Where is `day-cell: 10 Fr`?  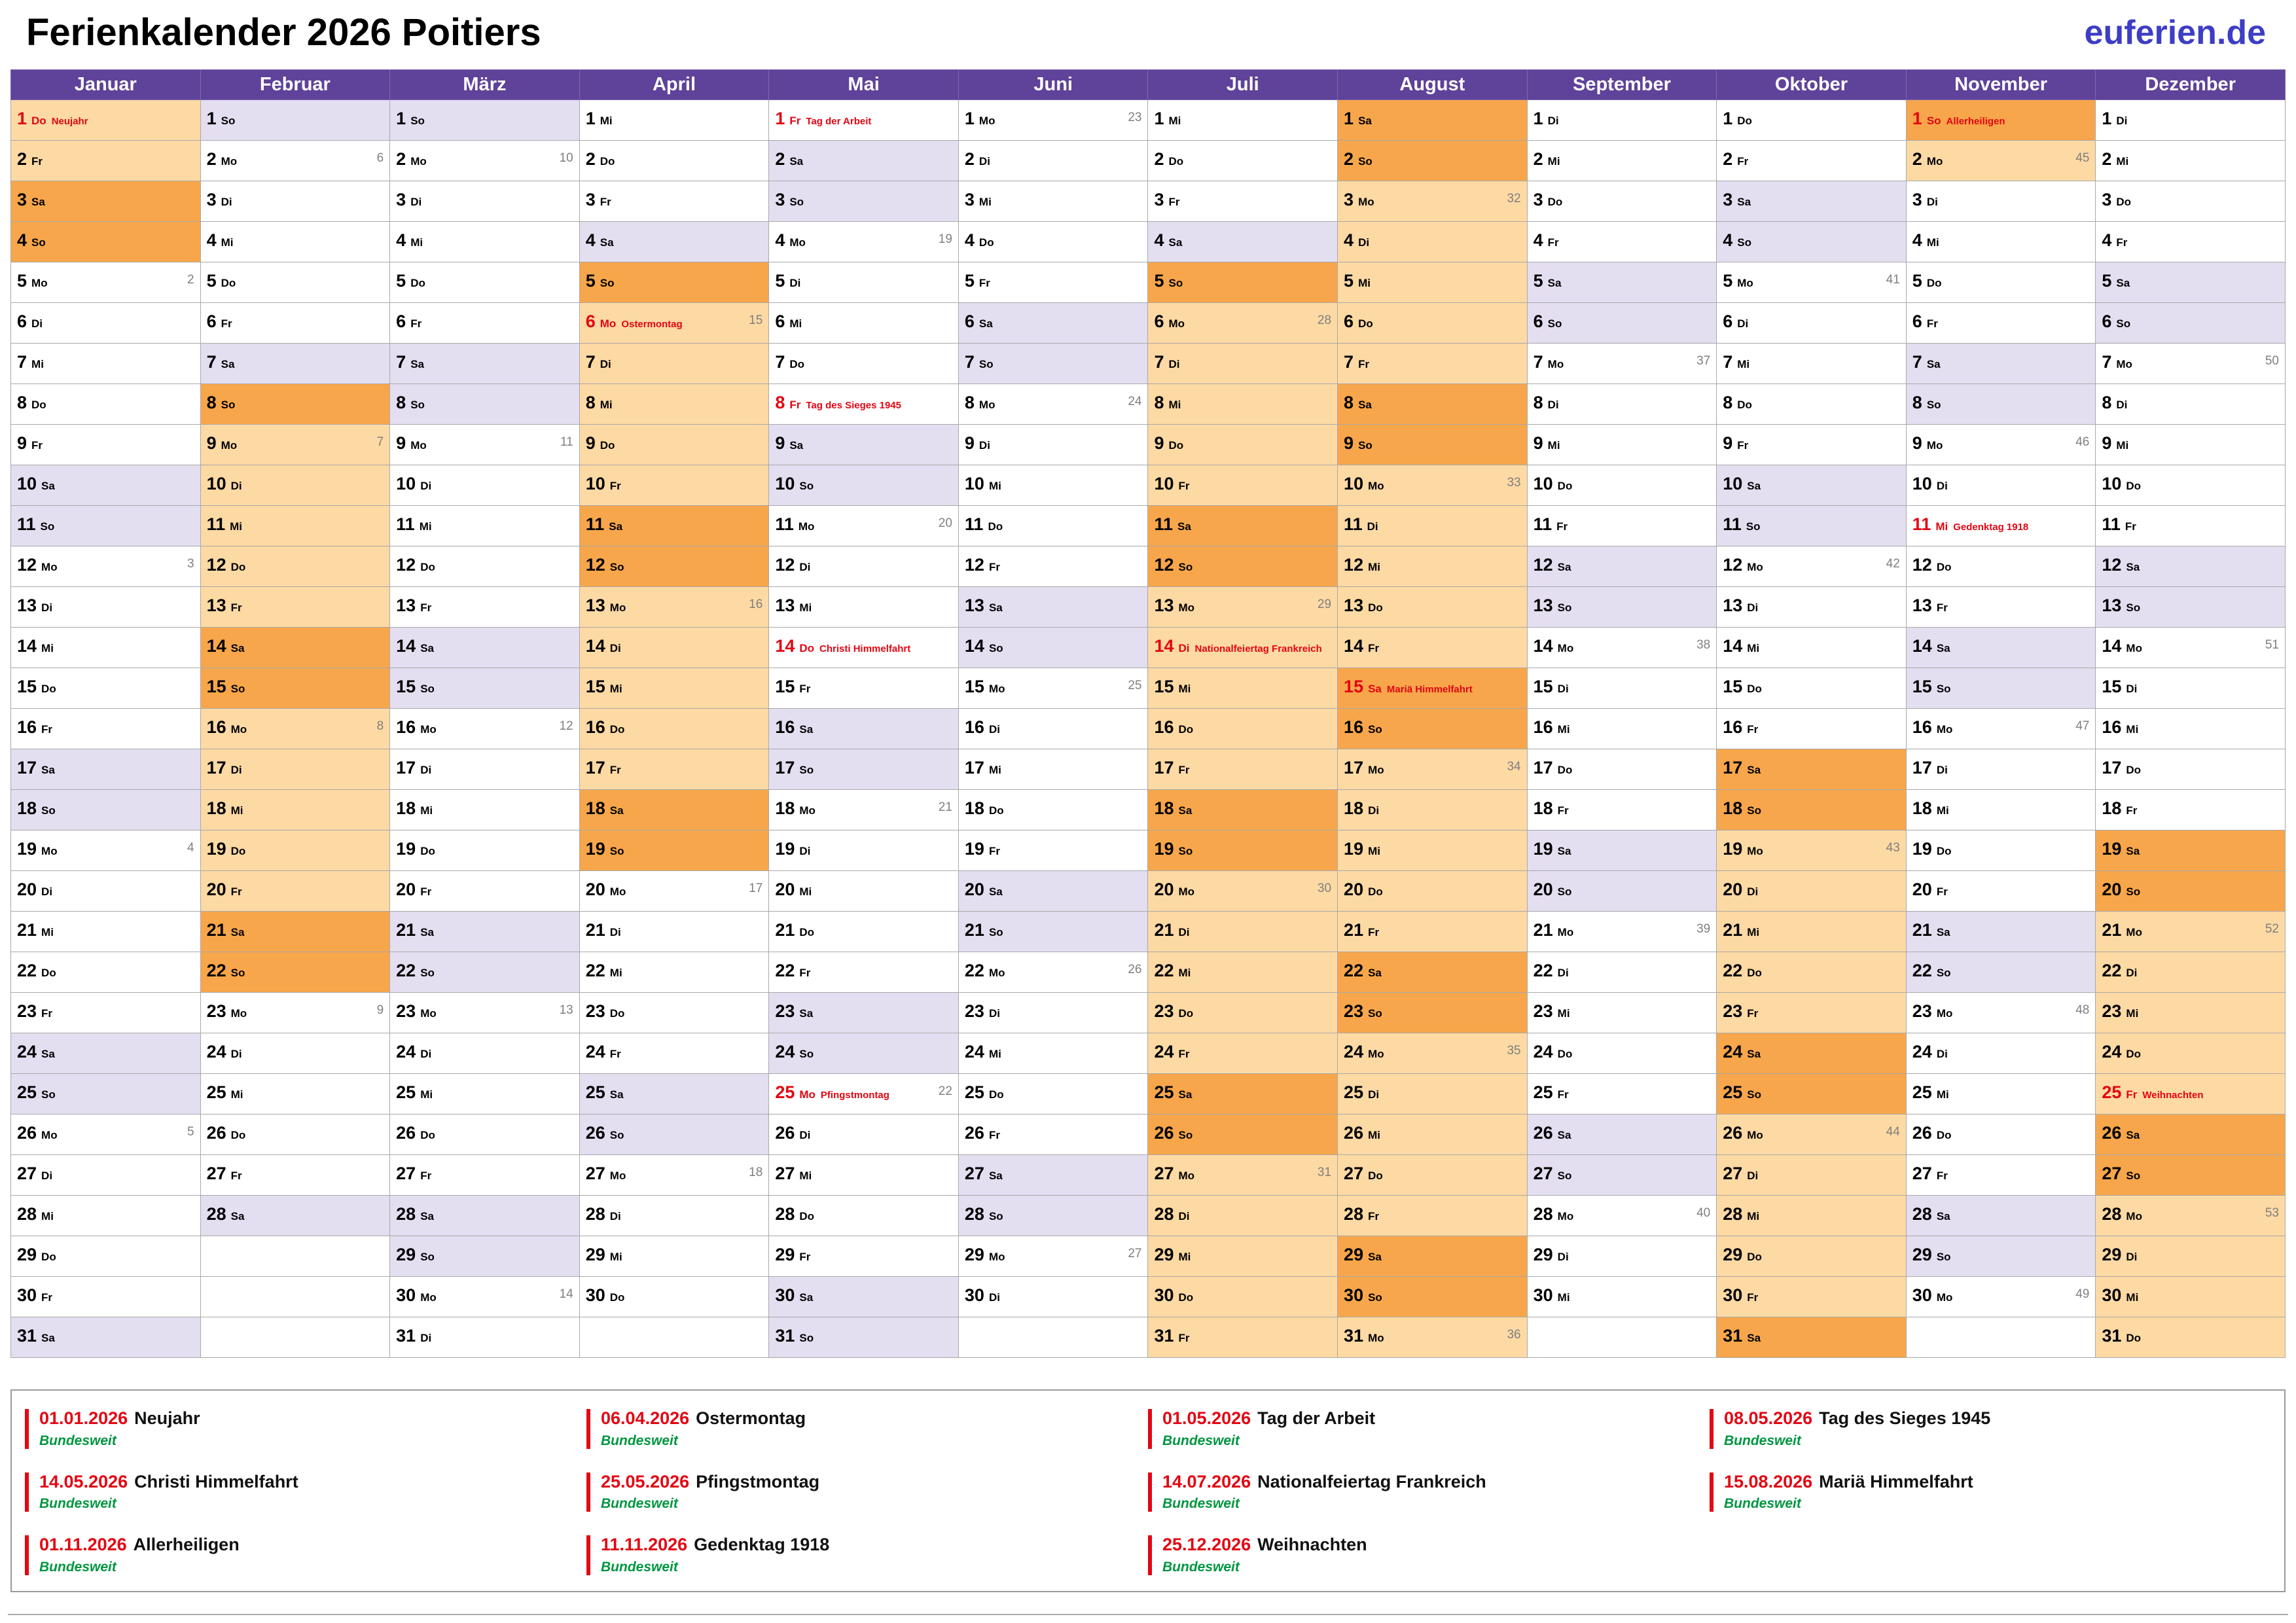
day-cell: 10 Fr is located at coordinates (1242, 485).